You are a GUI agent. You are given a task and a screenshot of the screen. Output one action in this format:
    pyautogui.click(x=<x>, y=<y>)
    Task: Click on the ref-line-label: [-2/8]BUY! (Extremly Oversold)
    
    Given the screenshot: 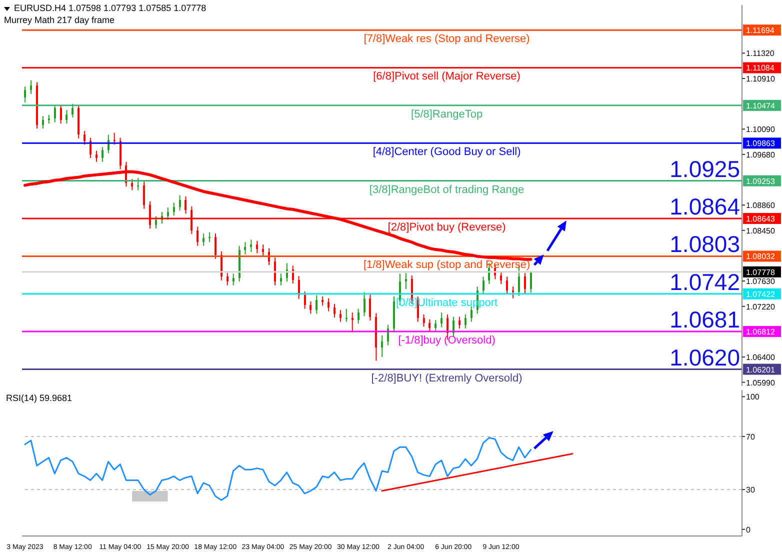 What is the action you would take?
    pyautogui.click(x=446, y=378)
    